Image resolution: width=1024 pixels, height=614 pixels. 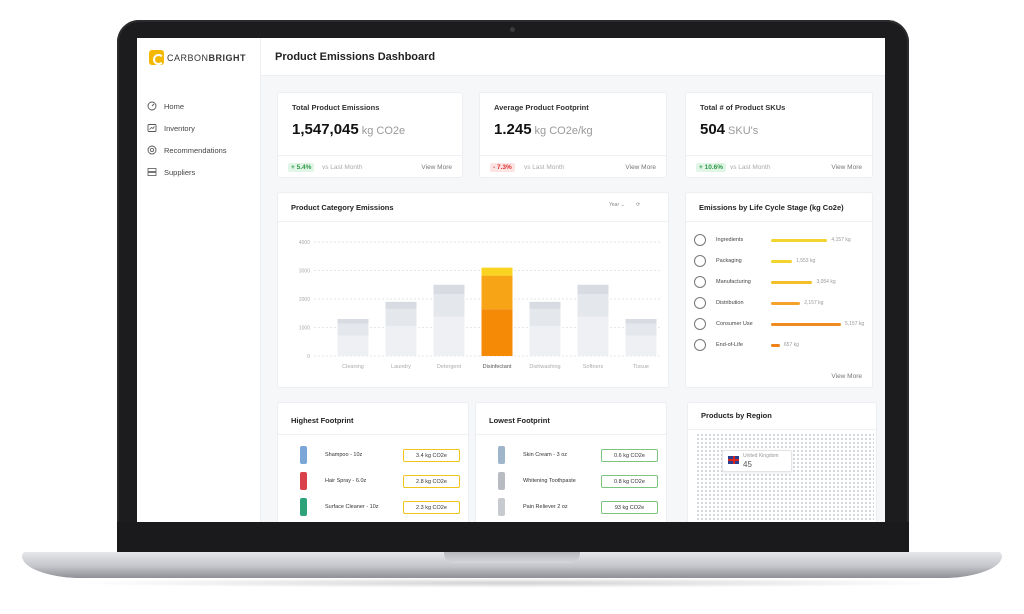 What do you see at coordinates (729, 129) in the screenshot?
I see `kpi-value: 504 SKU's` at bounding box center [729, 129].